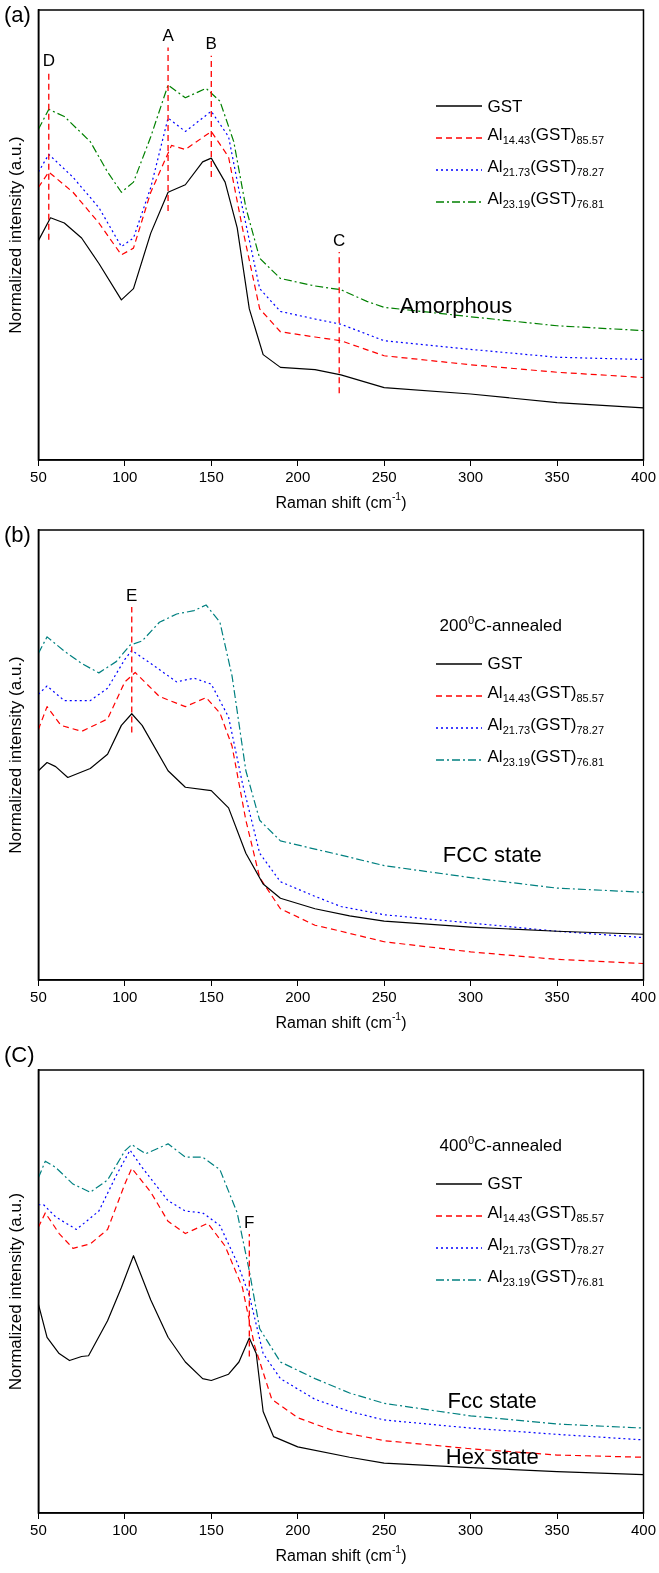 The height and width of the screenshot is (1573, 659). What do you see at coordinates (339, 240) in the screenshot?
I see `ref-line-label: C` at bounding box center [339, 240].